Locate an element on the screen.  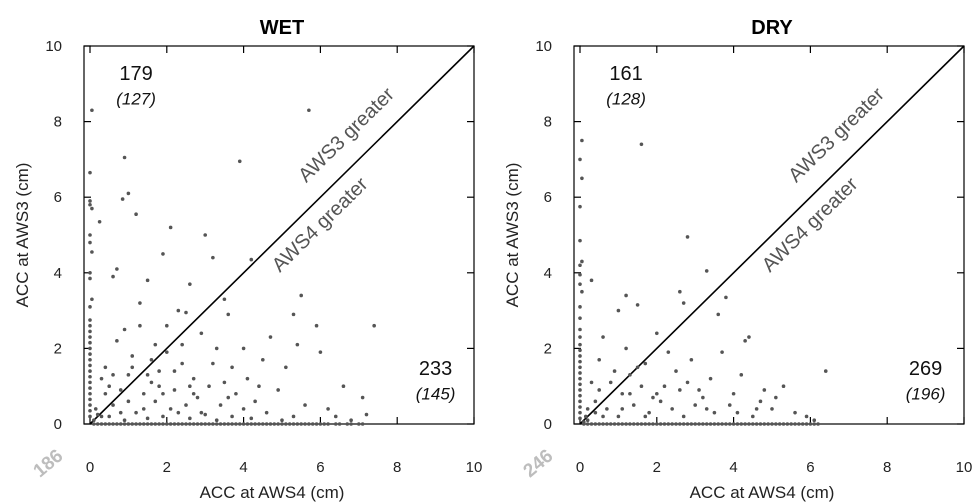
region-label-lower: AWS4 greater is located at coordinates (810, 225).